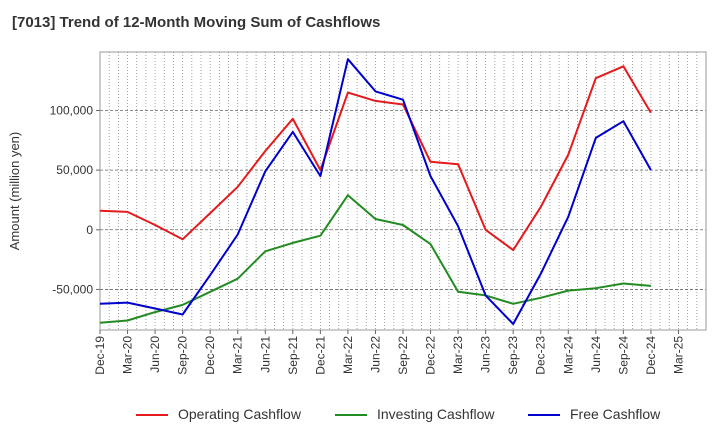 The height and width of the screenshot is (440, 720). I want to click on x-tick-label: Mar-24, so click(568, 355).